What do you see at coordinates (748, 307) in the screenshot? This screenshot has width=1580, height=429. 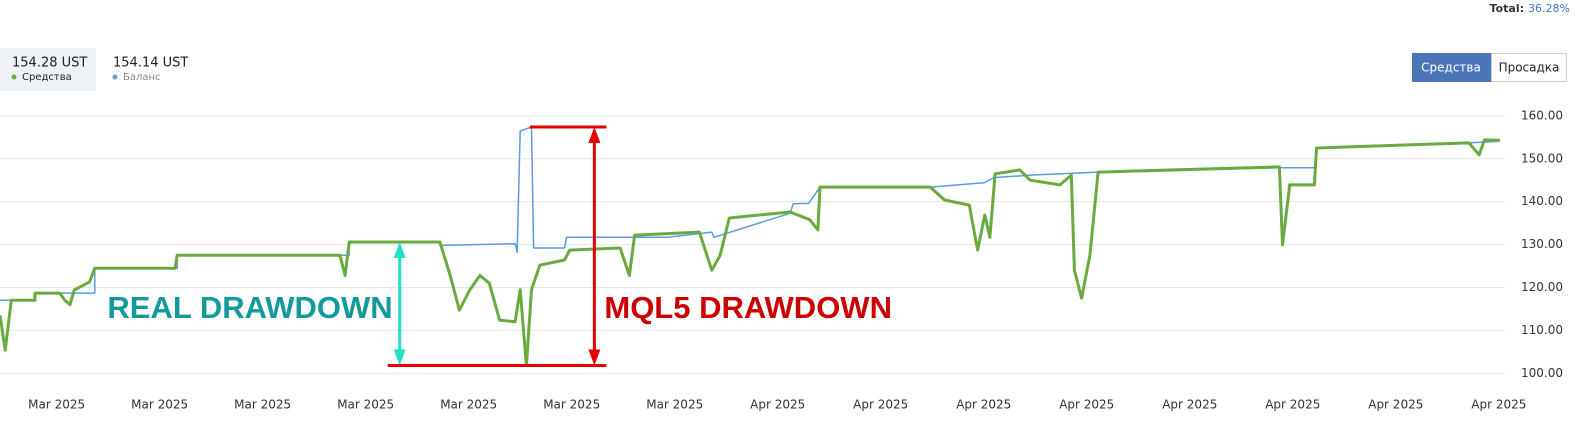 I see `annotation-text: MQL5 DRAWDOWN` at bounding box center [748, 307].